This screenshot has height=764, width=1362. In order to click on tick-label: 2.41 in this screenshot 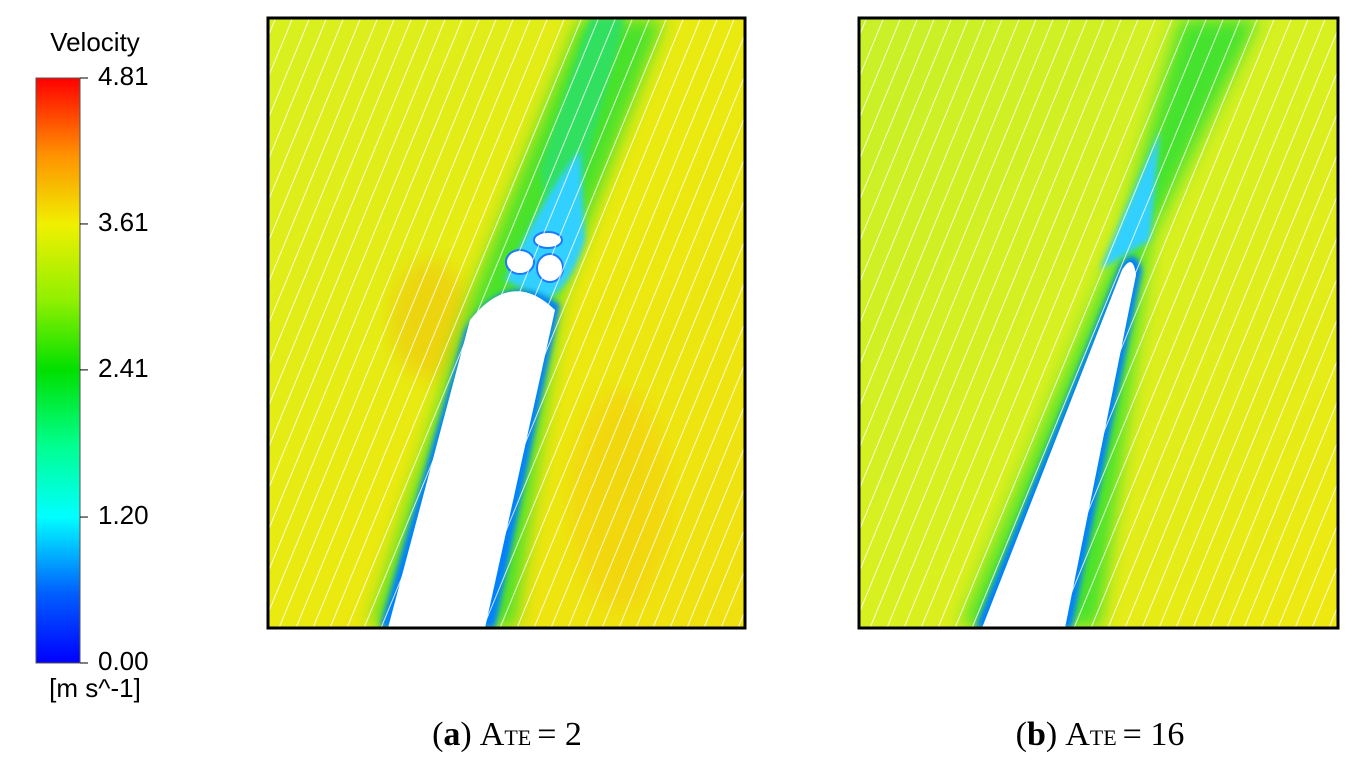, I will do `click(123, 368)`.